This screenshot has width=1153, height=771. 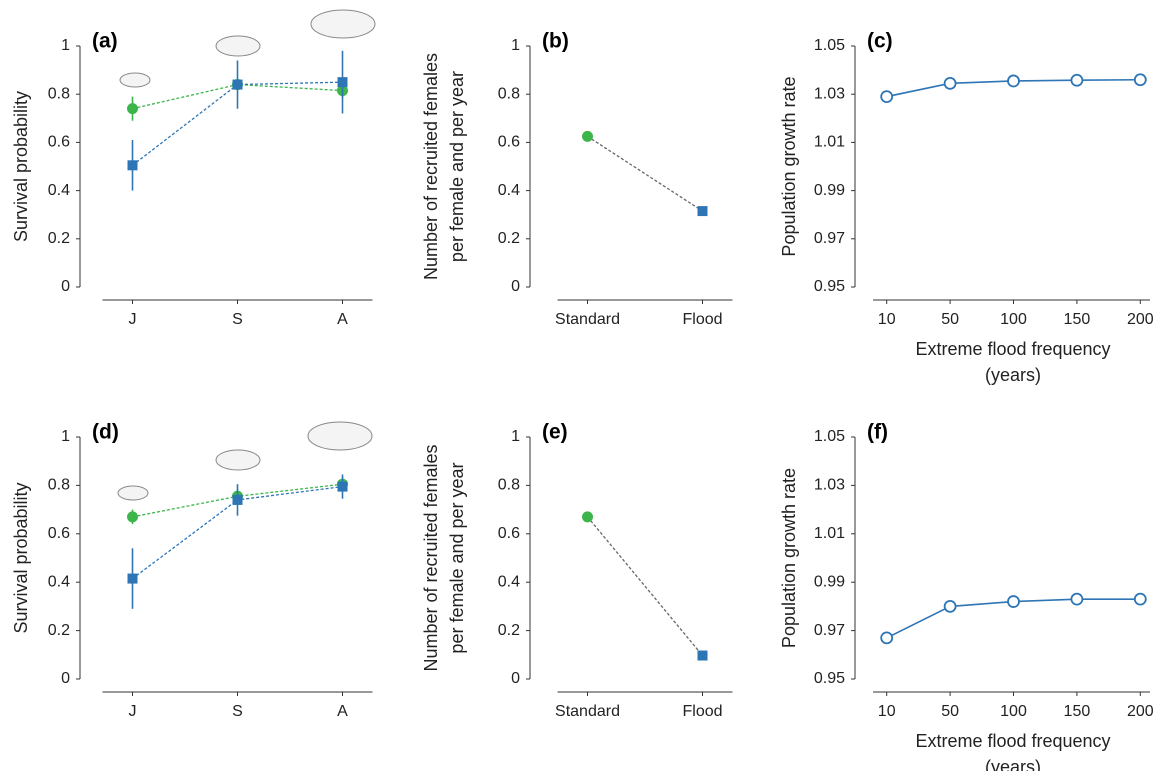 What do you see at coordinates (105, 432) in the screenshot?
I see `panel-label: (d)` at bounding box center [105, 432].